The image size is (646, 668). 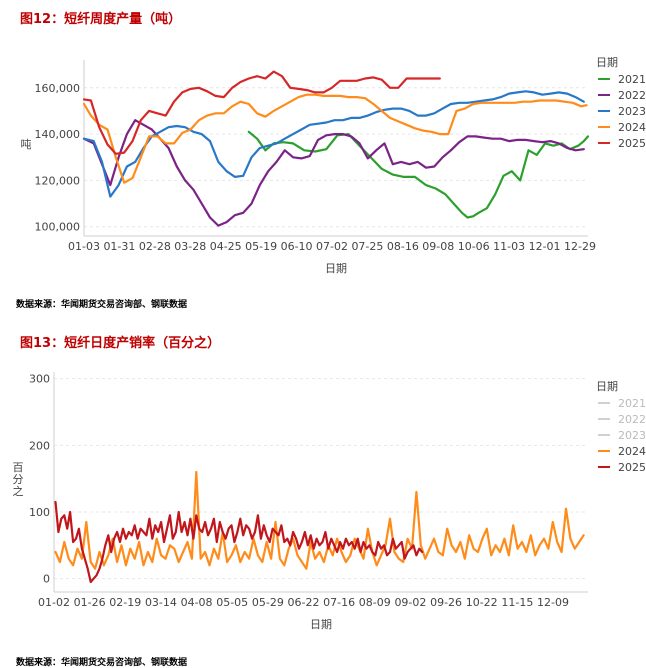 What do you see at coordinates (161, 602) in the screenshot?
I see `chart2-xtick-label: 03-14` at bounding box center [161, 602].